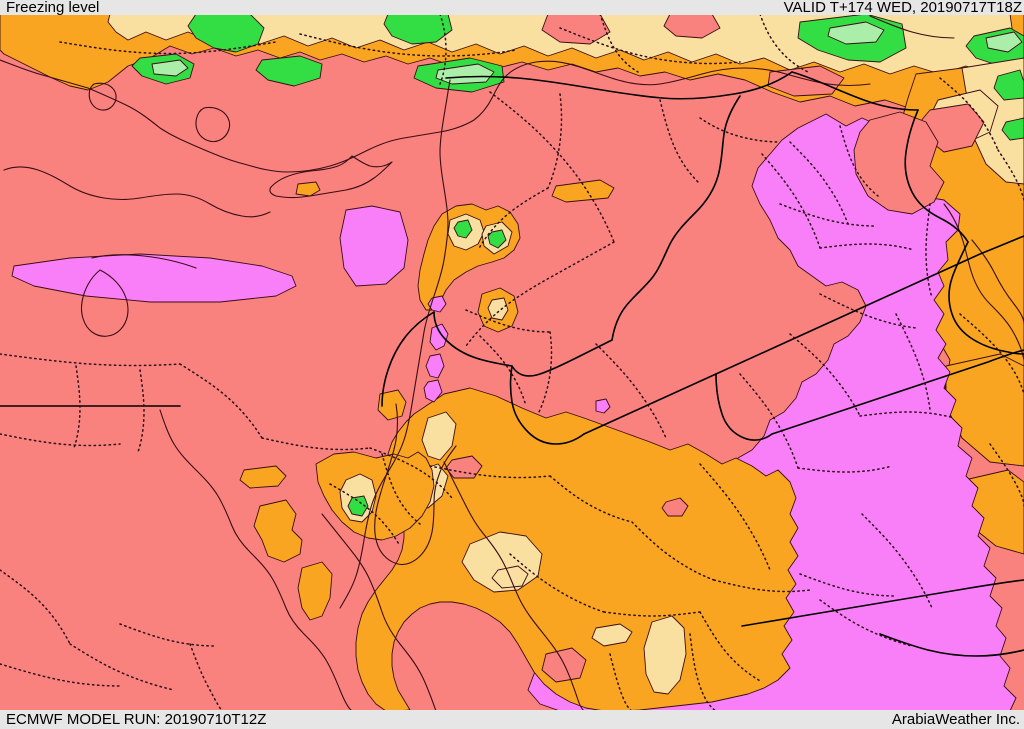  I want to click on coastline-redsea-east, so click(514, 586).